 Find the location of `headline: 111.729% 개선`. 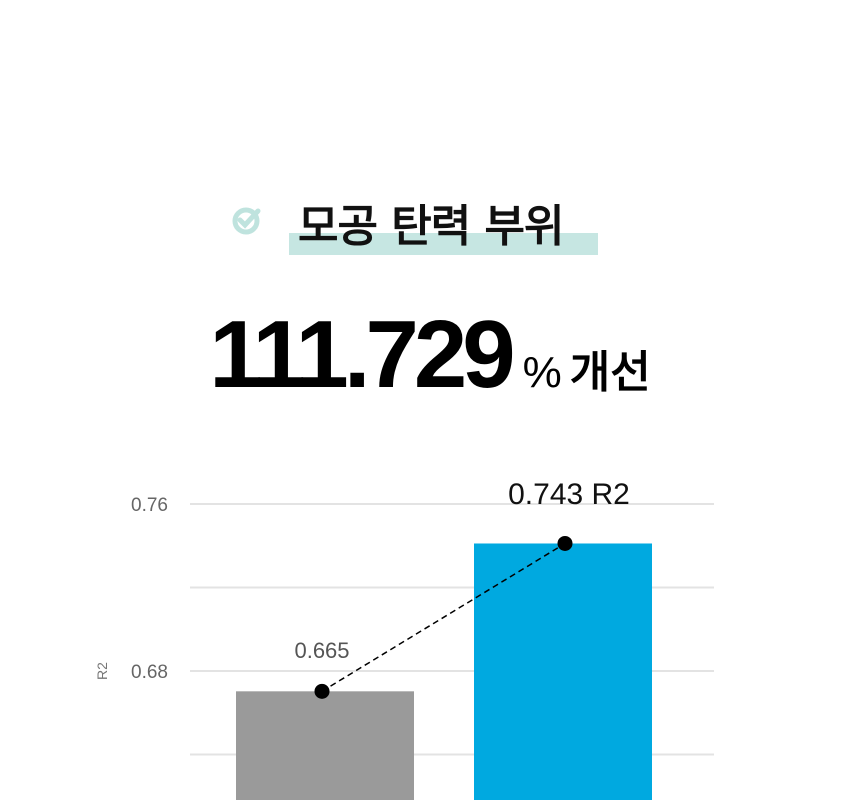

headline: 111.729% 개선 is located at coordinates (430, 355).